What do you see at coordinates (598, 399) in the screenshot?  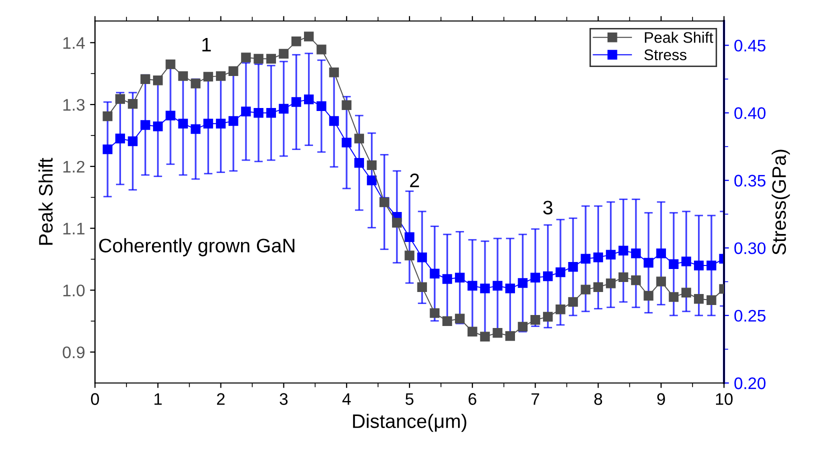 I see `x-tick-label: 8` at bounding box center [598, 399].